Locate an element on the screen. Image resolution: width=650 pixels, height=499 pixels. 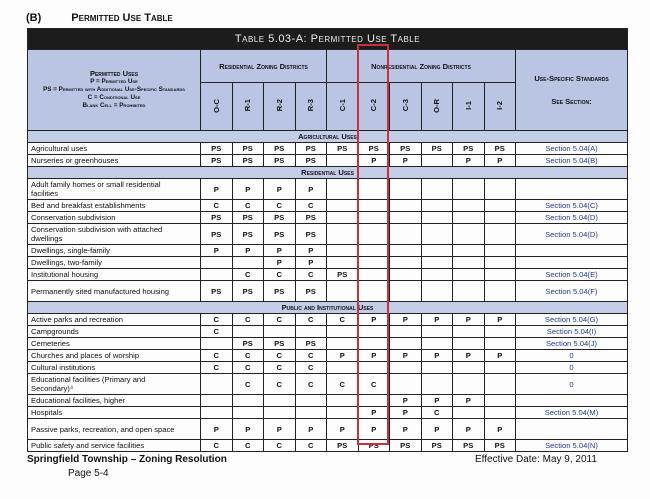
standards-link: Section 5.04(F) is located at coordinates (571, 291).